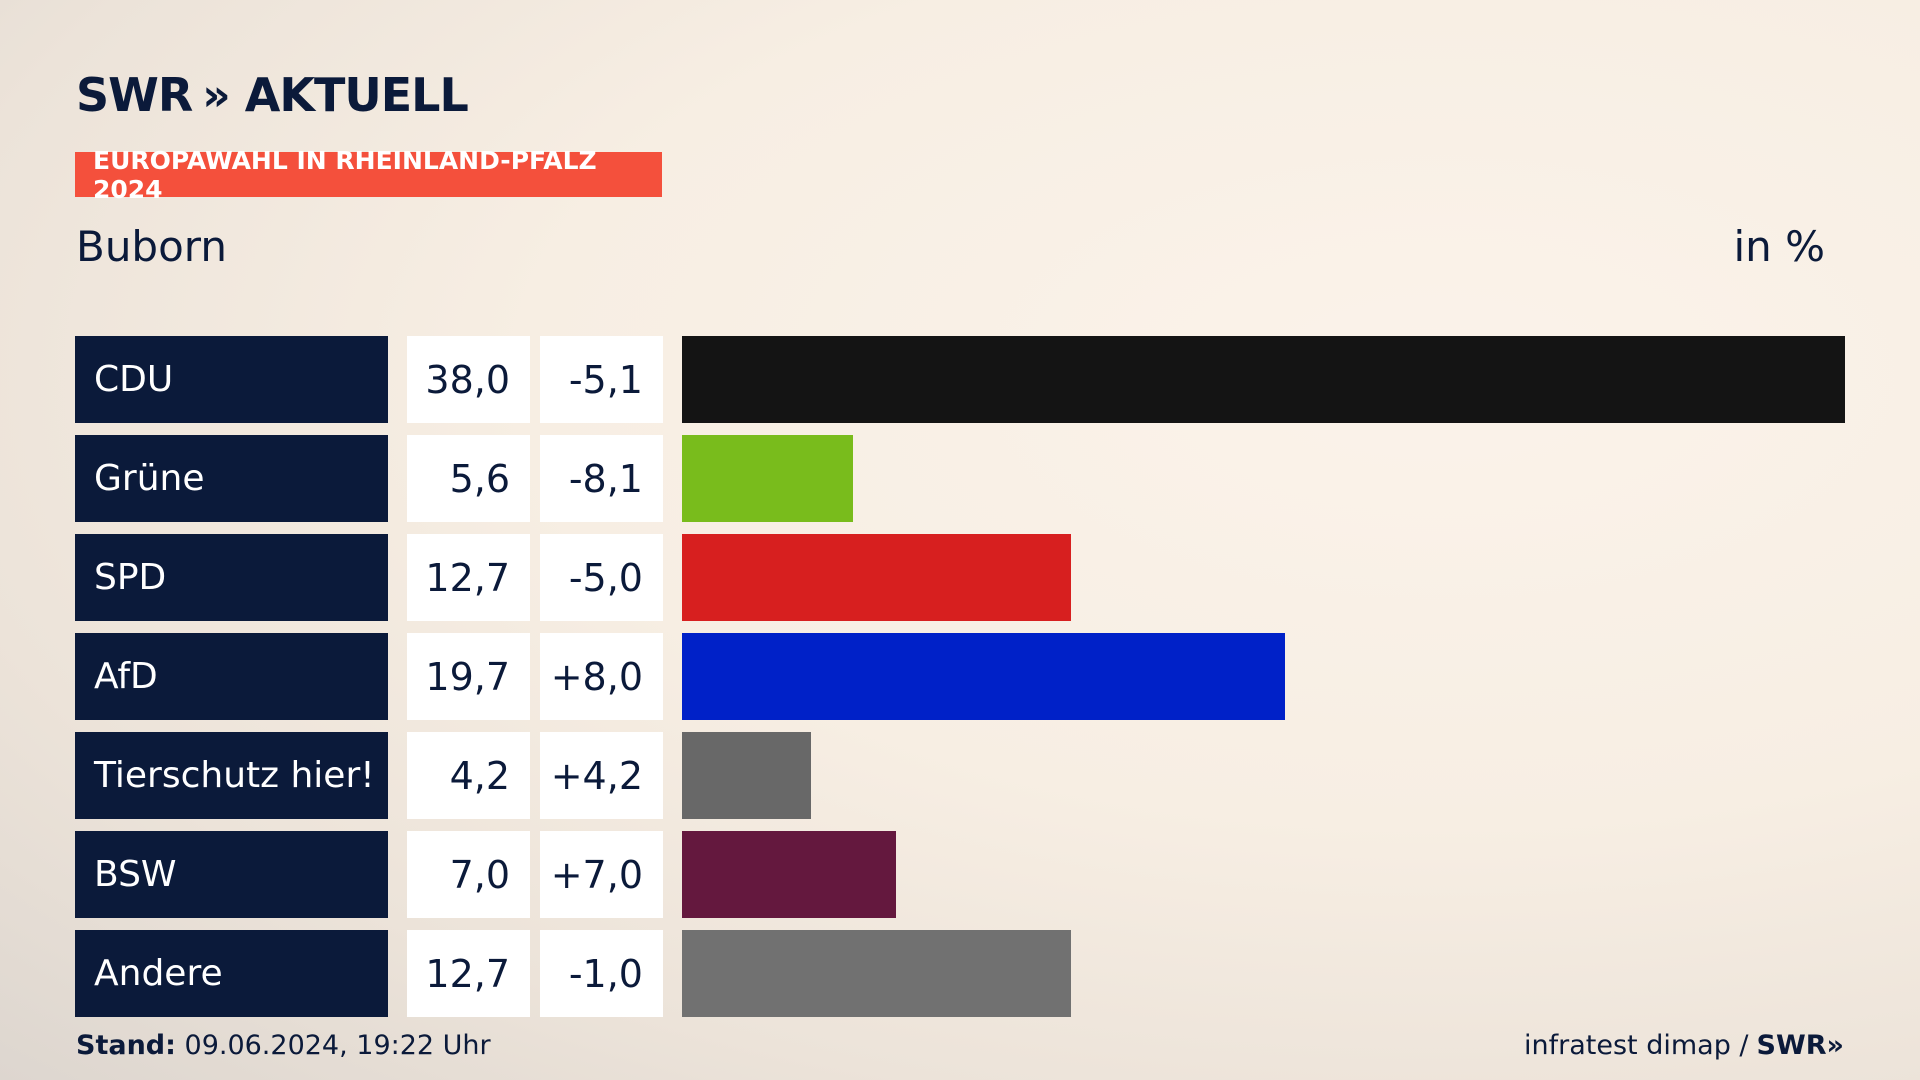 The height and width of the screenshot is (1080, 1920). What do you see at coordinates (601, 379) in the screenshot?
I see `diff-label: -5,1` at bounding box center [601, 379].